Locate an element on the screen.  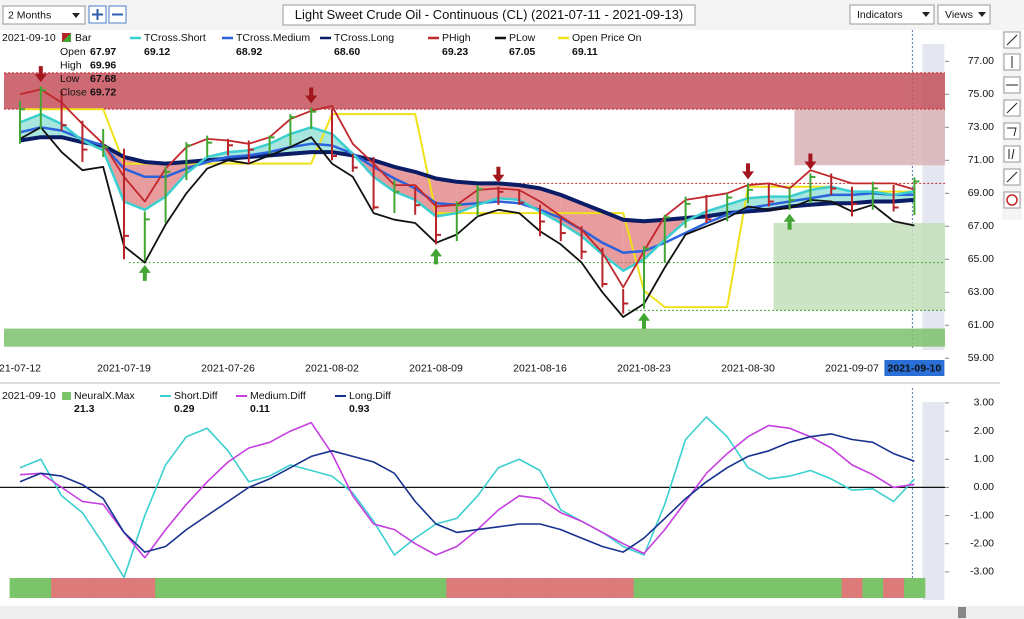
x-tick-label: 21-07-12 is located at coordinates (20, 368).